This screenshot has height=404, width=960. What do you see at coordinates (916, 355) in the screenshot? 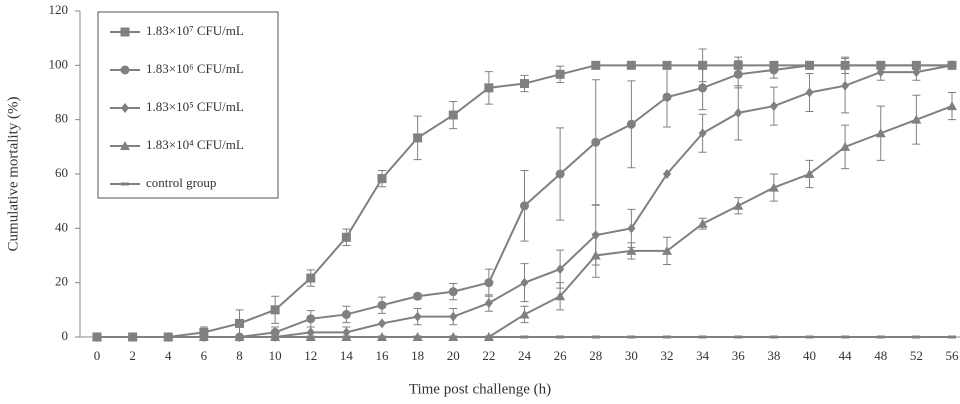
I see `x-tick-label: 52` at bounding box center [916, 355].